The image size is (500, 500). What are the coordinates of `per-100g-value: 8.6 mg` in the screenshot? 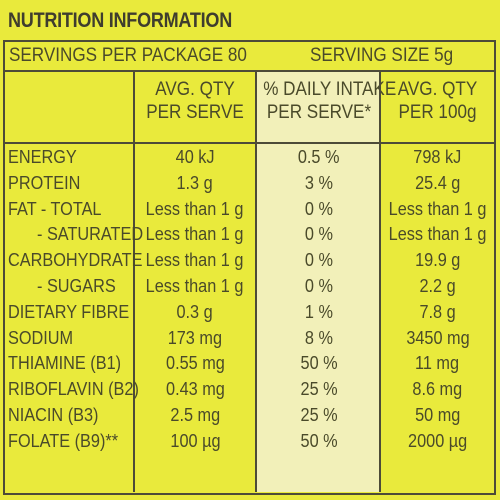 It's located at (437, 389).